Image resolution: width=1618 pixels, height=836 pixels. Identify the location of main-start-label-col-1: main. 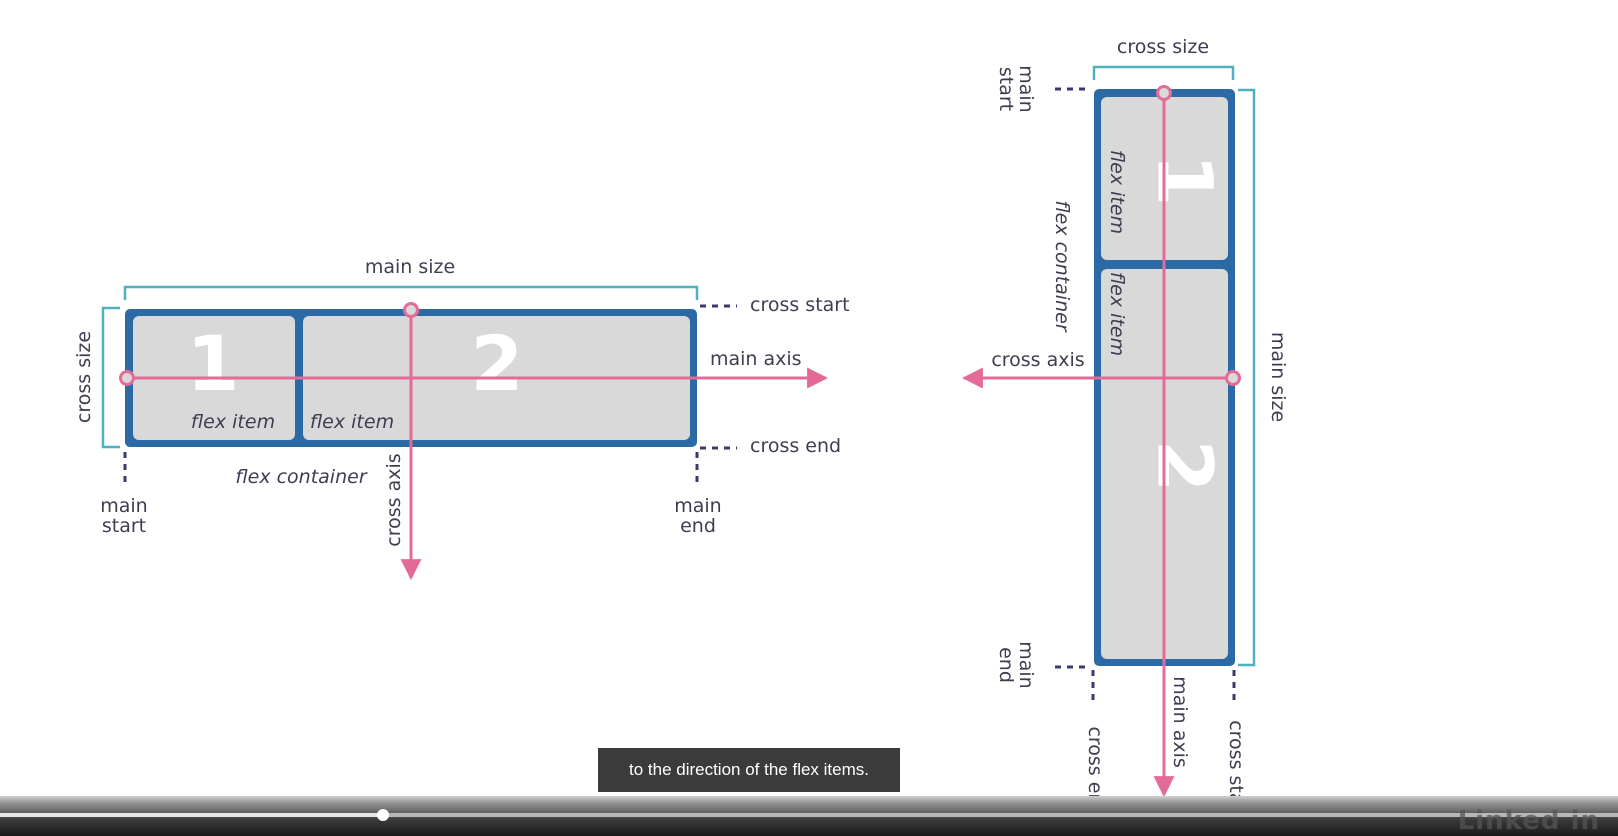
(1026, 88).